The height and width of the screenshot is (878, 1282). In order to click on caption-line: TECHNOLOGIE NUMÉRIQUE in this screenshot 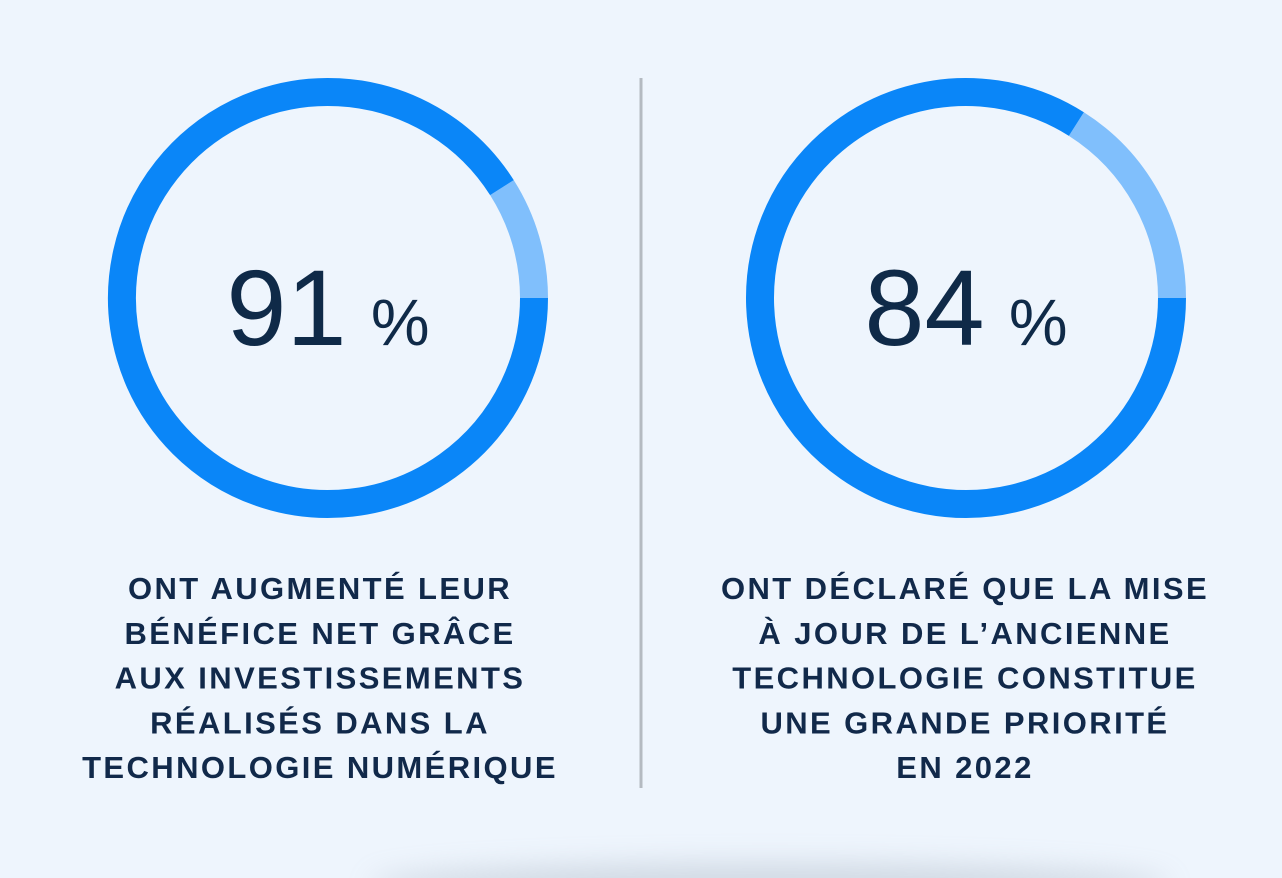, I will do `click(320, 767)`.